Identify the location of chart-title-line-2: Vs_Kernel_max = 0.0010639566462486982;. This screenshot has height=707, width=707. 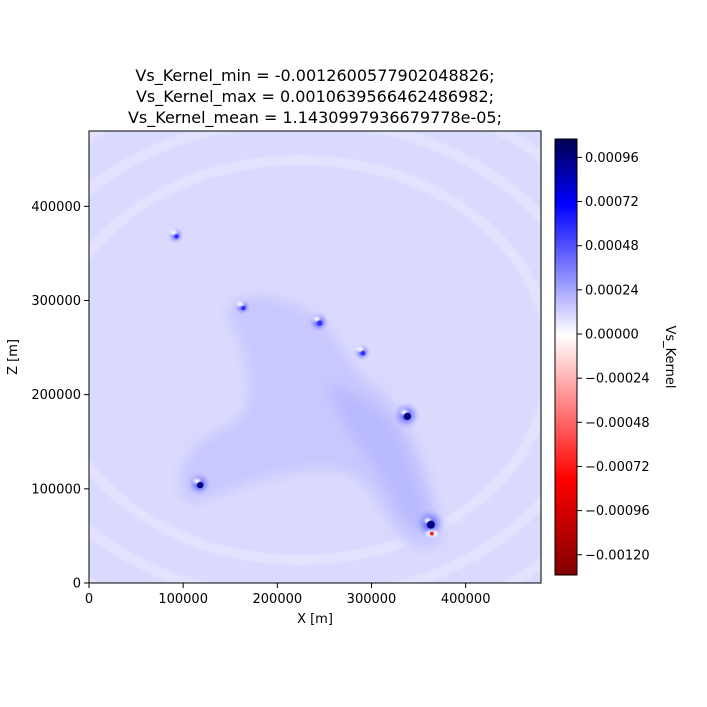
(315, 97).